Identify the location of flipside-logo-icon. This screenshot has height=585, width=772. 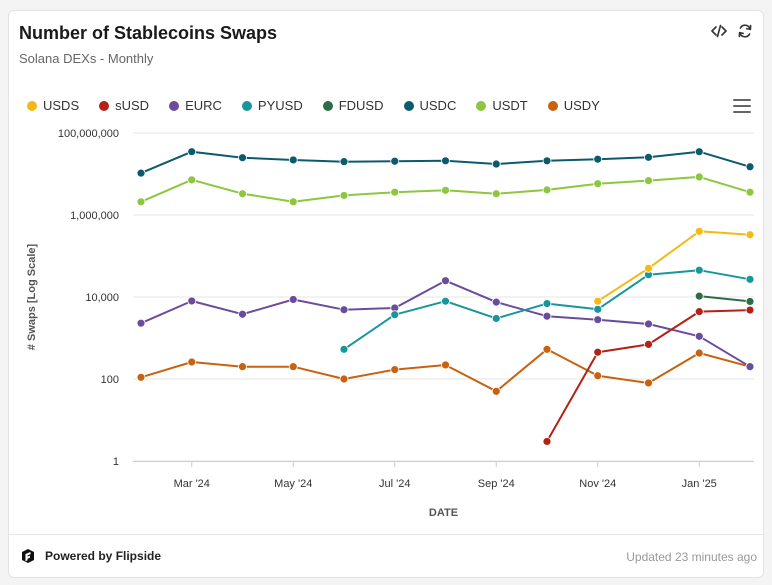
(28, 556).